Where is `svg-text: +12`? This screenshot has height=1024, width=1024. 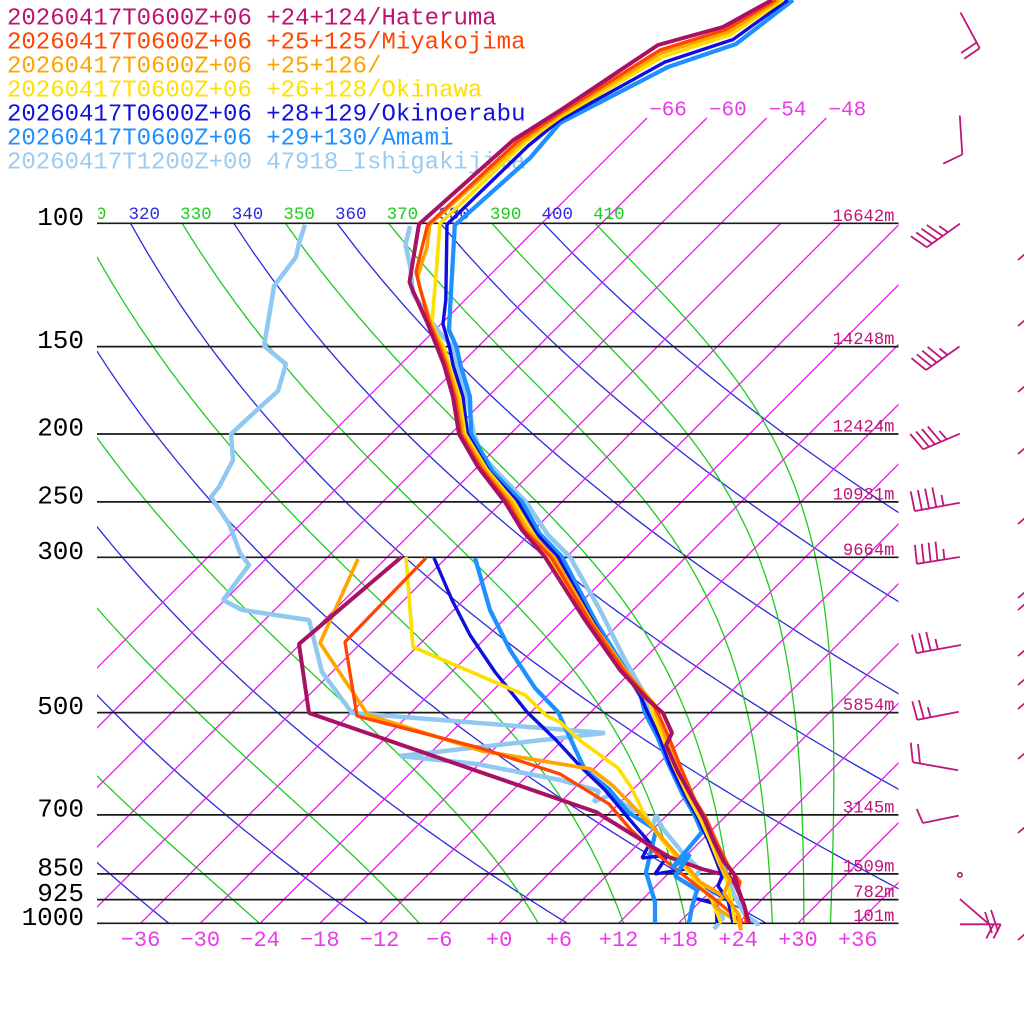 svg-text: +12 is located at coordinates (619, 940).